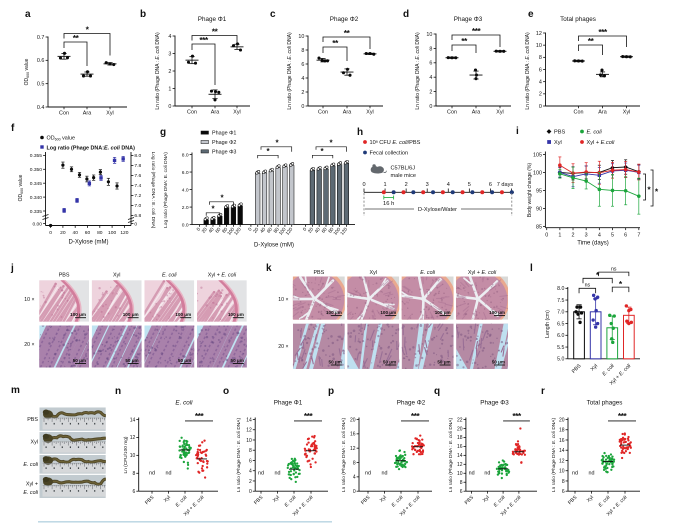 This screenshot has width=682, height=526. What do you see at coordinates (460, 420) in the screenshot?
I see `svg-text: 22` at bounding box center [460, 420].